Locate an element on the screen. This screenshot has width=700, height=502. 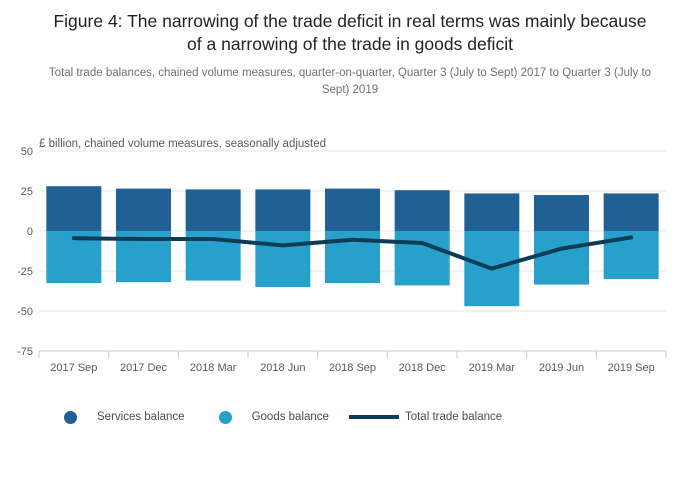
legend-item-services: Services balance is located at coordinates (124, 417).